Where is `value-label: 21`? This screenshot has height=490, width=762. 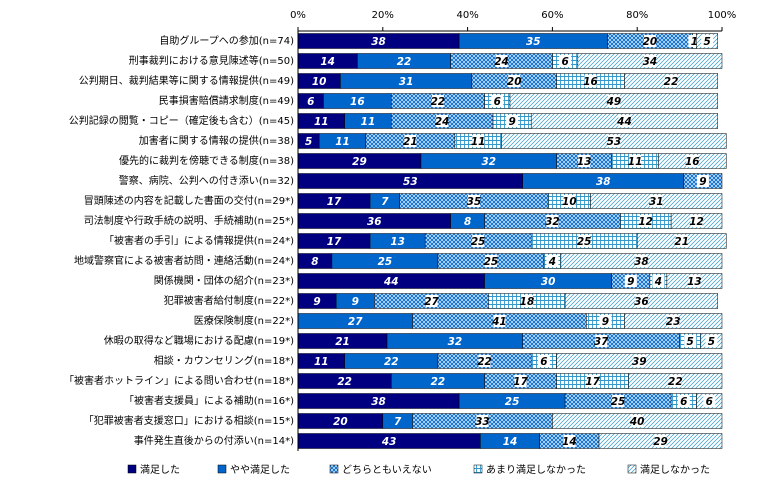 value-label: 21 is located at coordinates (681, 242).